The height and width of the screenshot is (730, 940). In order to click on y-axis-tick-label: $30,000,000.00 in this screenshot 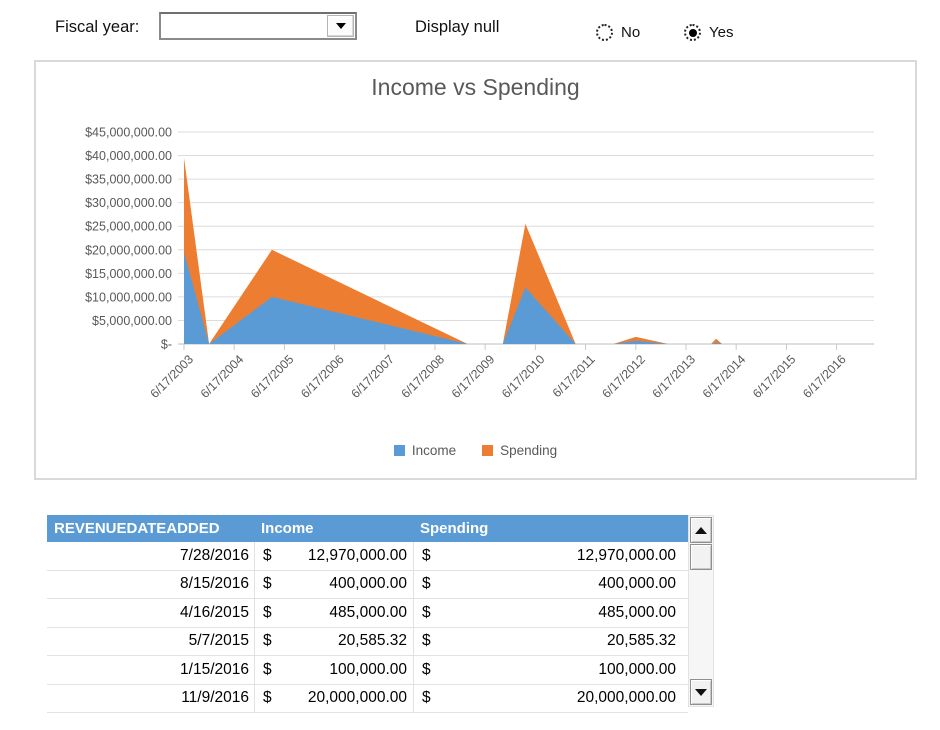, I will do `click(128, 203)`.